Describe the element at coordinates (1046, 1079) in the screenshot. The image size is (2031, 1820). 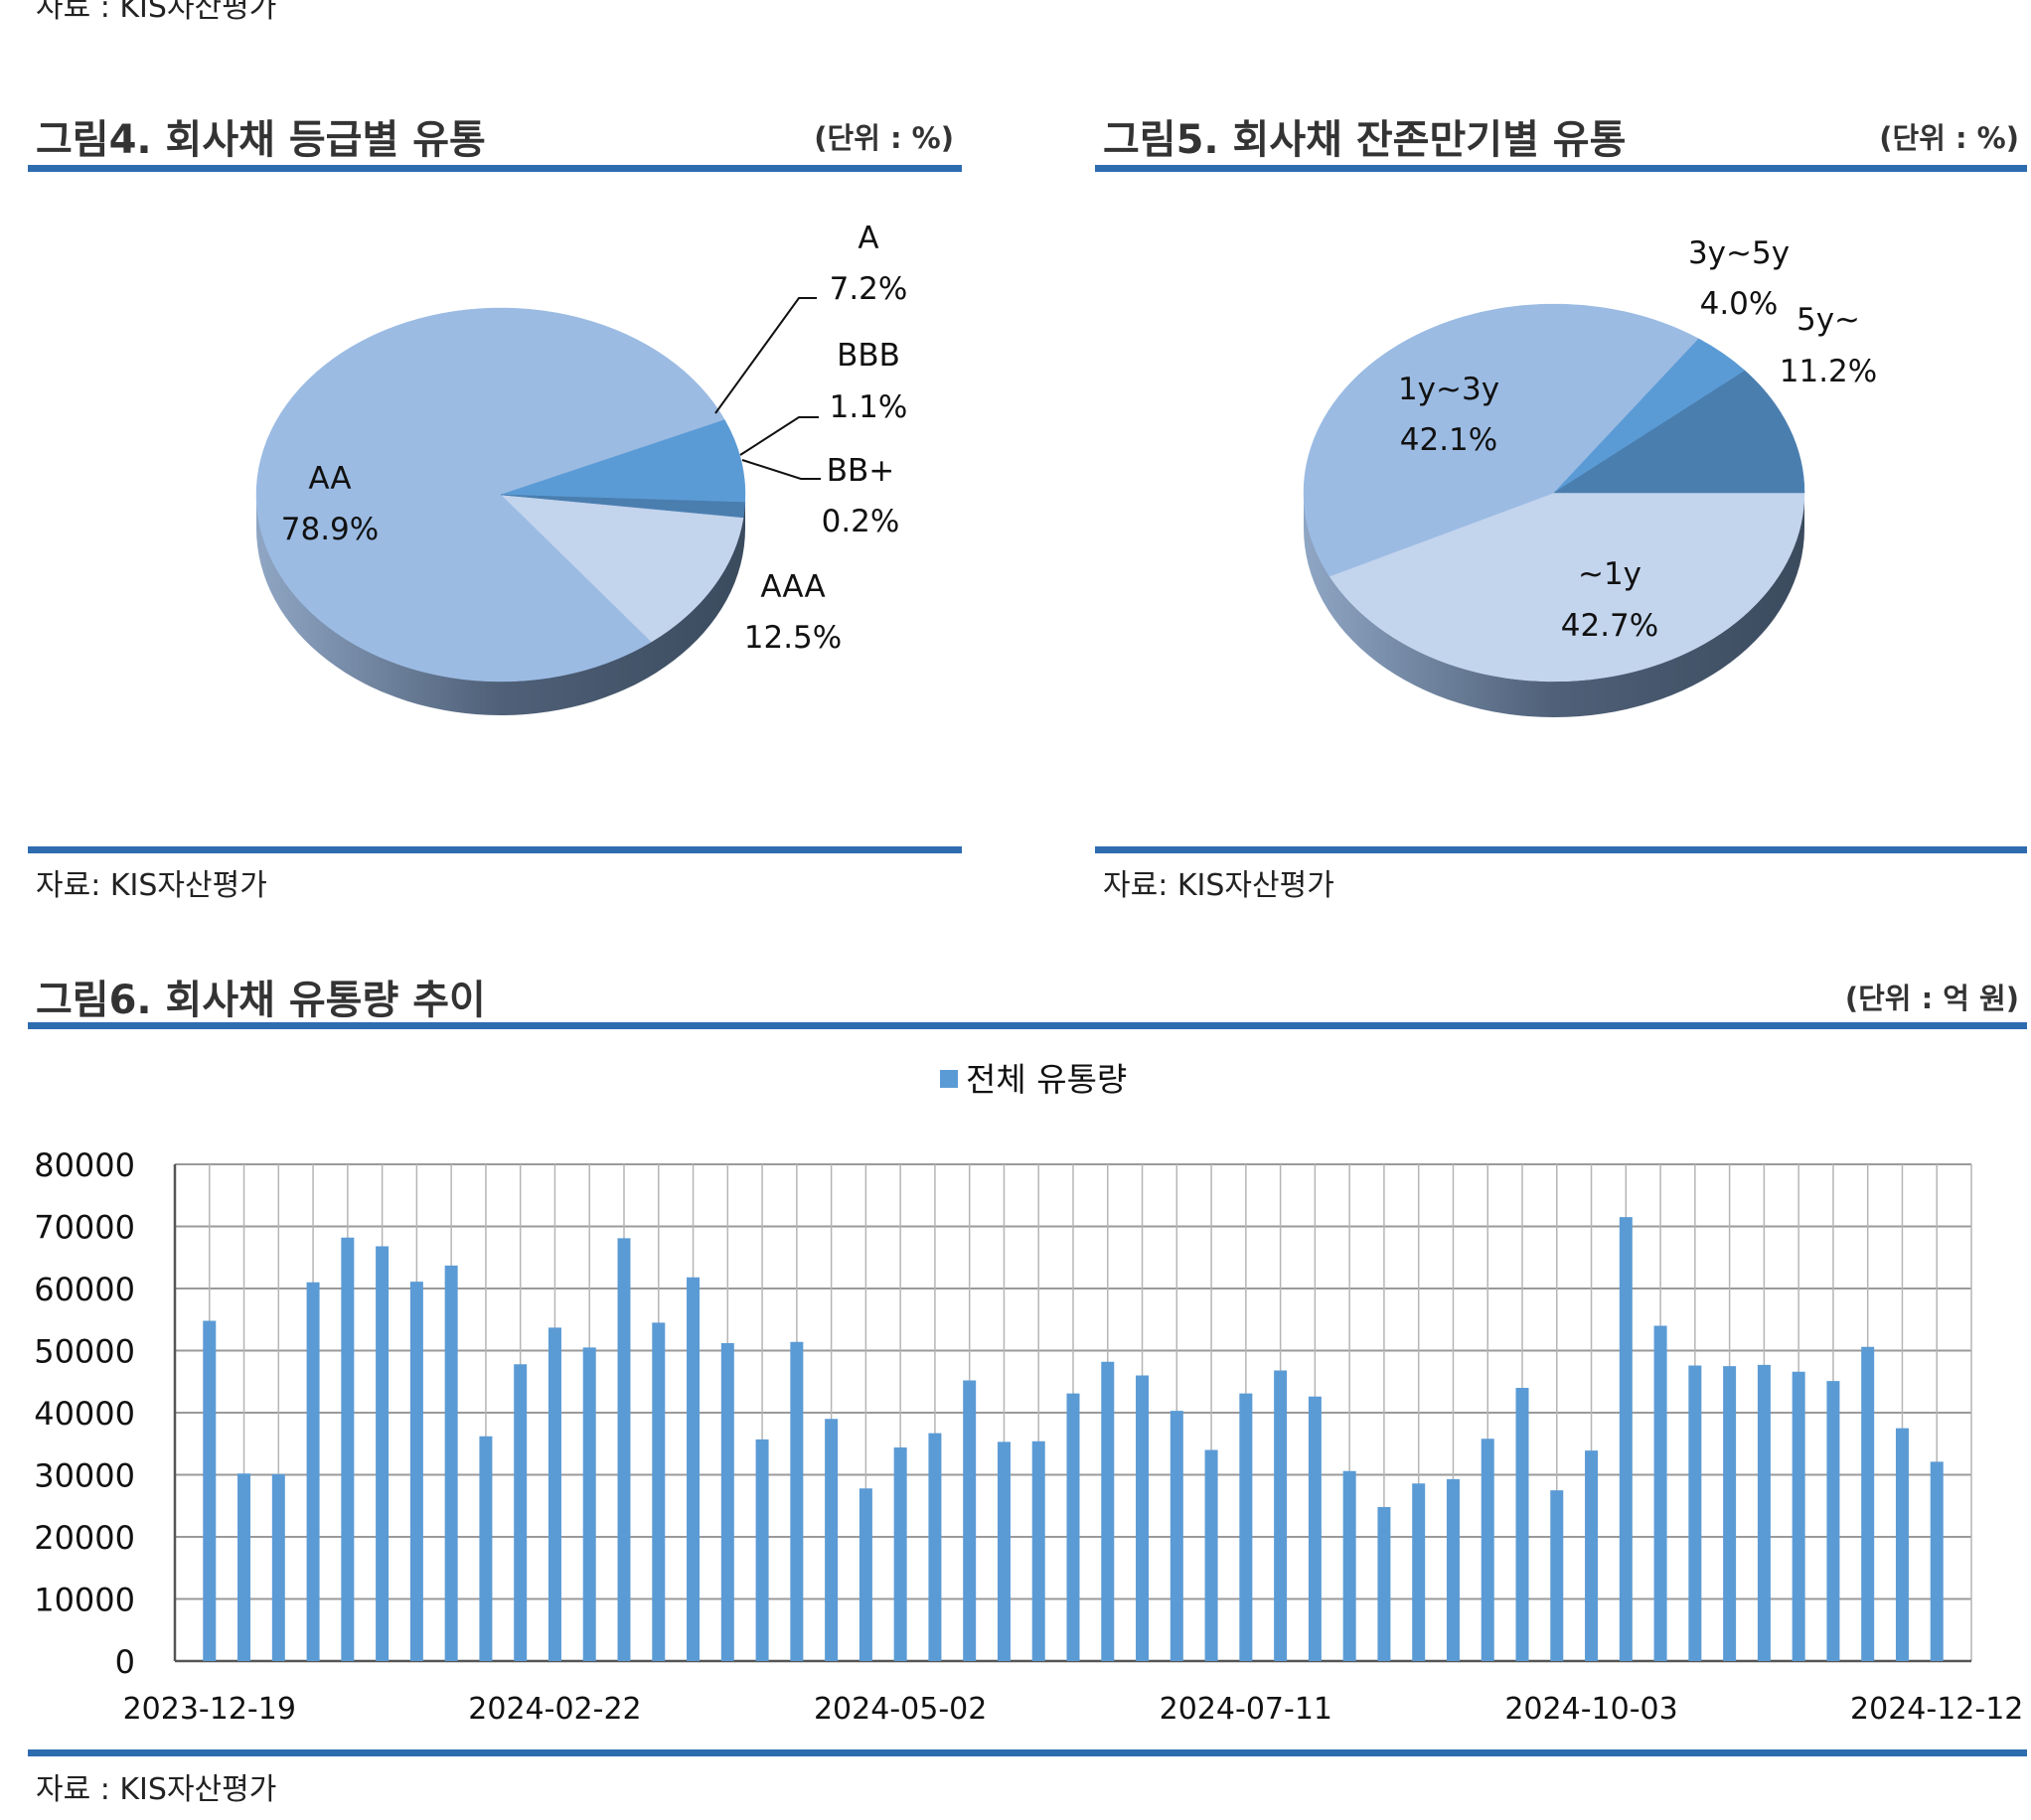
I see `legend-label: 전체 유통량` at that location.